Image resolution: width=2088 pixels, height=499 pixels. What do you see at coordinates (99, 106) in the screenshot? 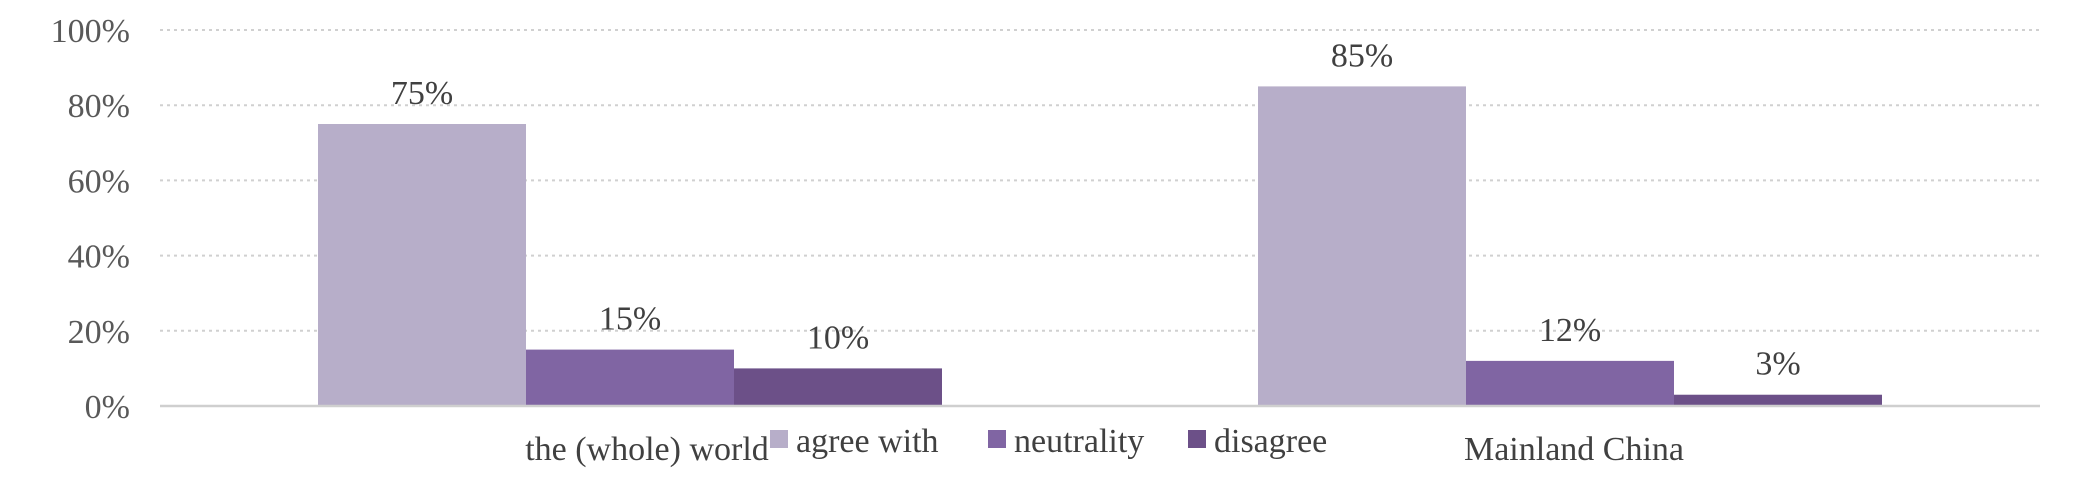
I see `y-tick-label: 80%` at bounding box center [99, 106].